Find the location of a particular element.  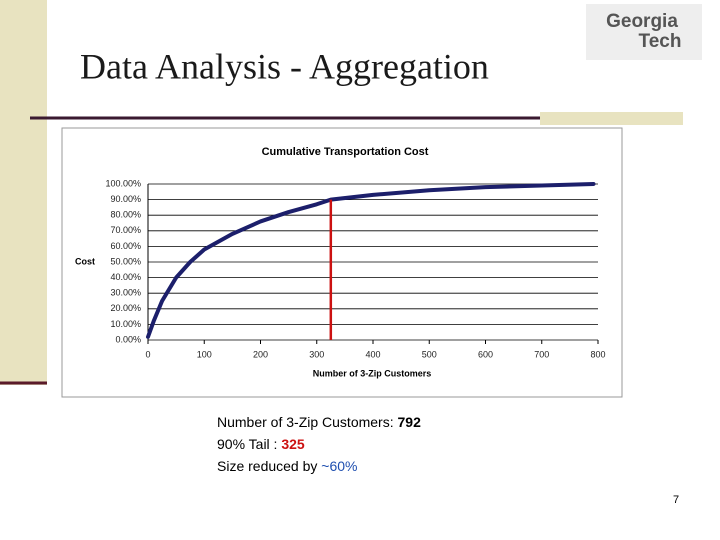

logo-box is located at coordinates (644, 32).